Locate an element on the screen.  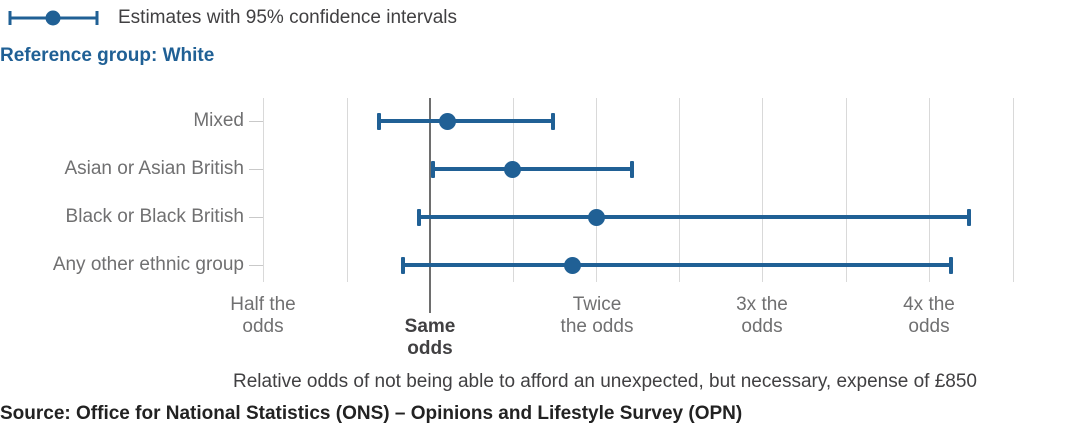
category-label: Black or Black British is located at coordinates (154, 216).